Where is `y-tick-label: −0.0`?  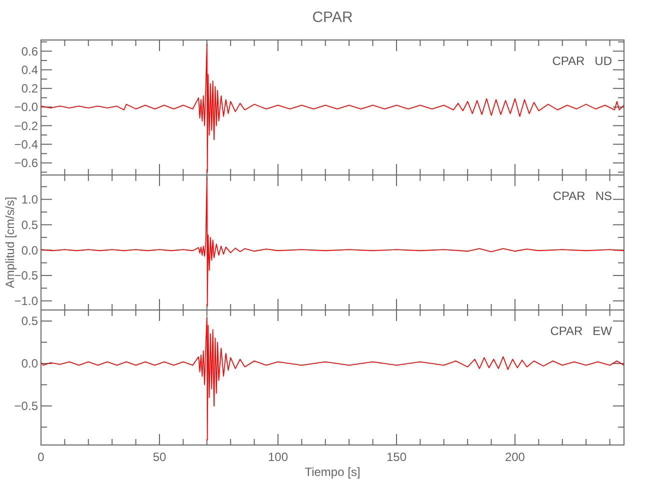 y-tick-label: −0.0 is located at coordinates (26, 107).